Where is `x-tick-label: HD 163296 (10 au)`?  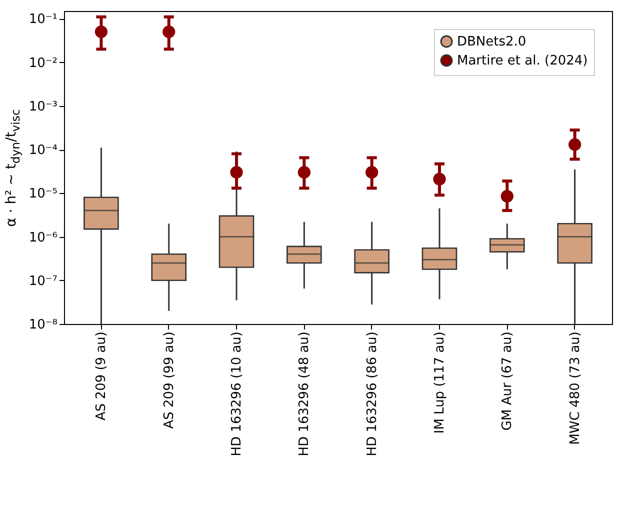 x-tick-label: HD 163296 (10 au) is located at coordinates (237, 394).